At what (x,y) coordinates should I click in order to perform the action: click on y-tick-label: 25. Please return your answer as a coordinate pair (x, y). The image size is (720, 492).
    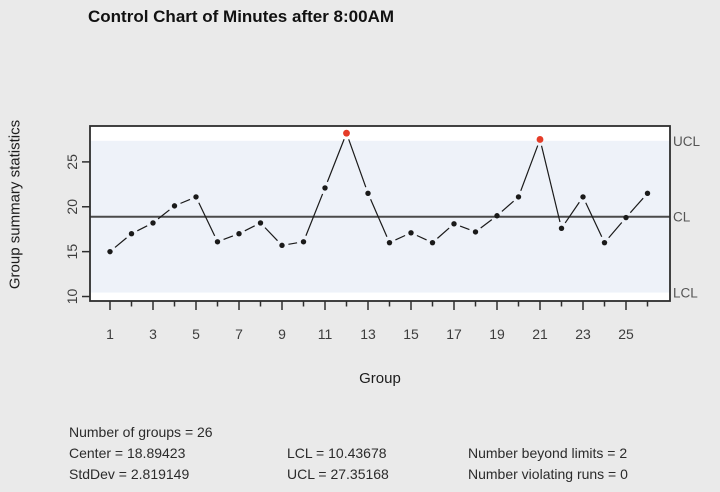
    Looking at the image, I should click on (72, 162).